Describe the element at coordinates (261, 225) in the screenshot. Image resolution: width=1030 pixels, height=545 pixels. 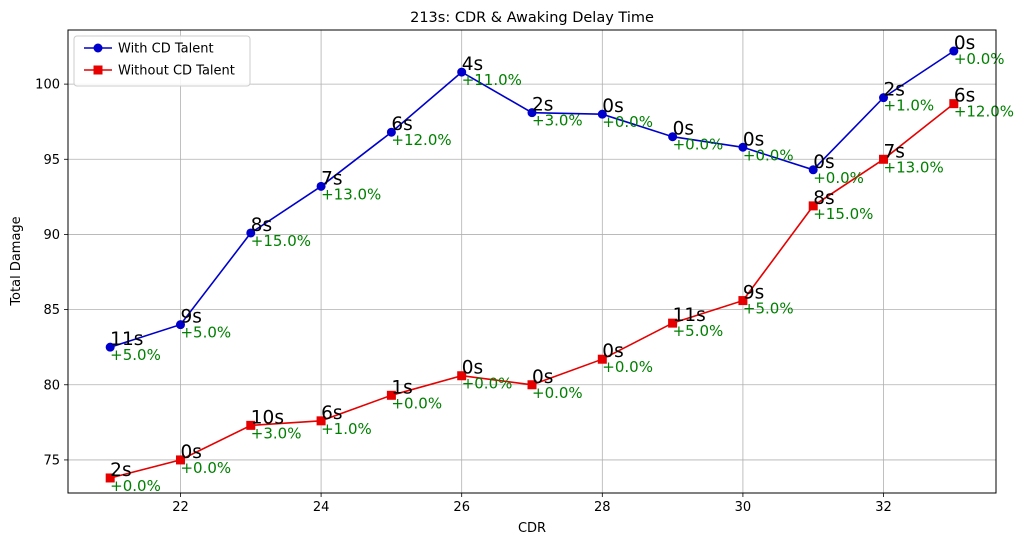
I see `delay-label-with-cd-talent: 8s` at that location.